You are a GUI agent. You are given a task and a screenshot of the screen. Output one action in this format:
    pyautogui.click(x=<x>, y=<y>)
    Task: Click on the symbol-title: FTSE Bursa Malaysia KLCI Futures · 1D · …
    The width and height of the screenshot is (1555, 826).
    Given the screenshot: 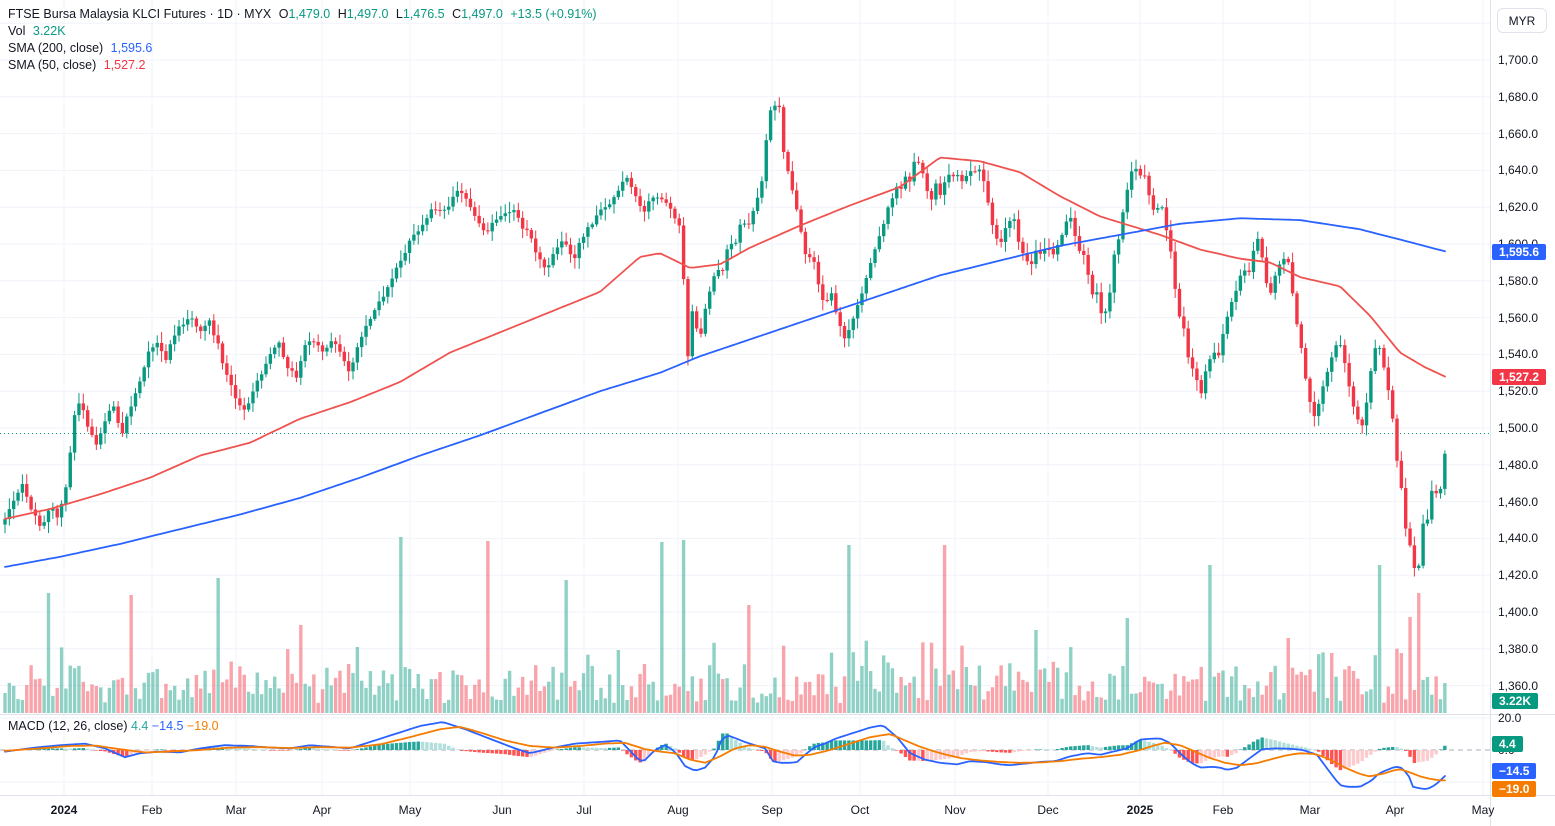 What is the action you would take?
    pyautogui.click(x=140, y=14)
    